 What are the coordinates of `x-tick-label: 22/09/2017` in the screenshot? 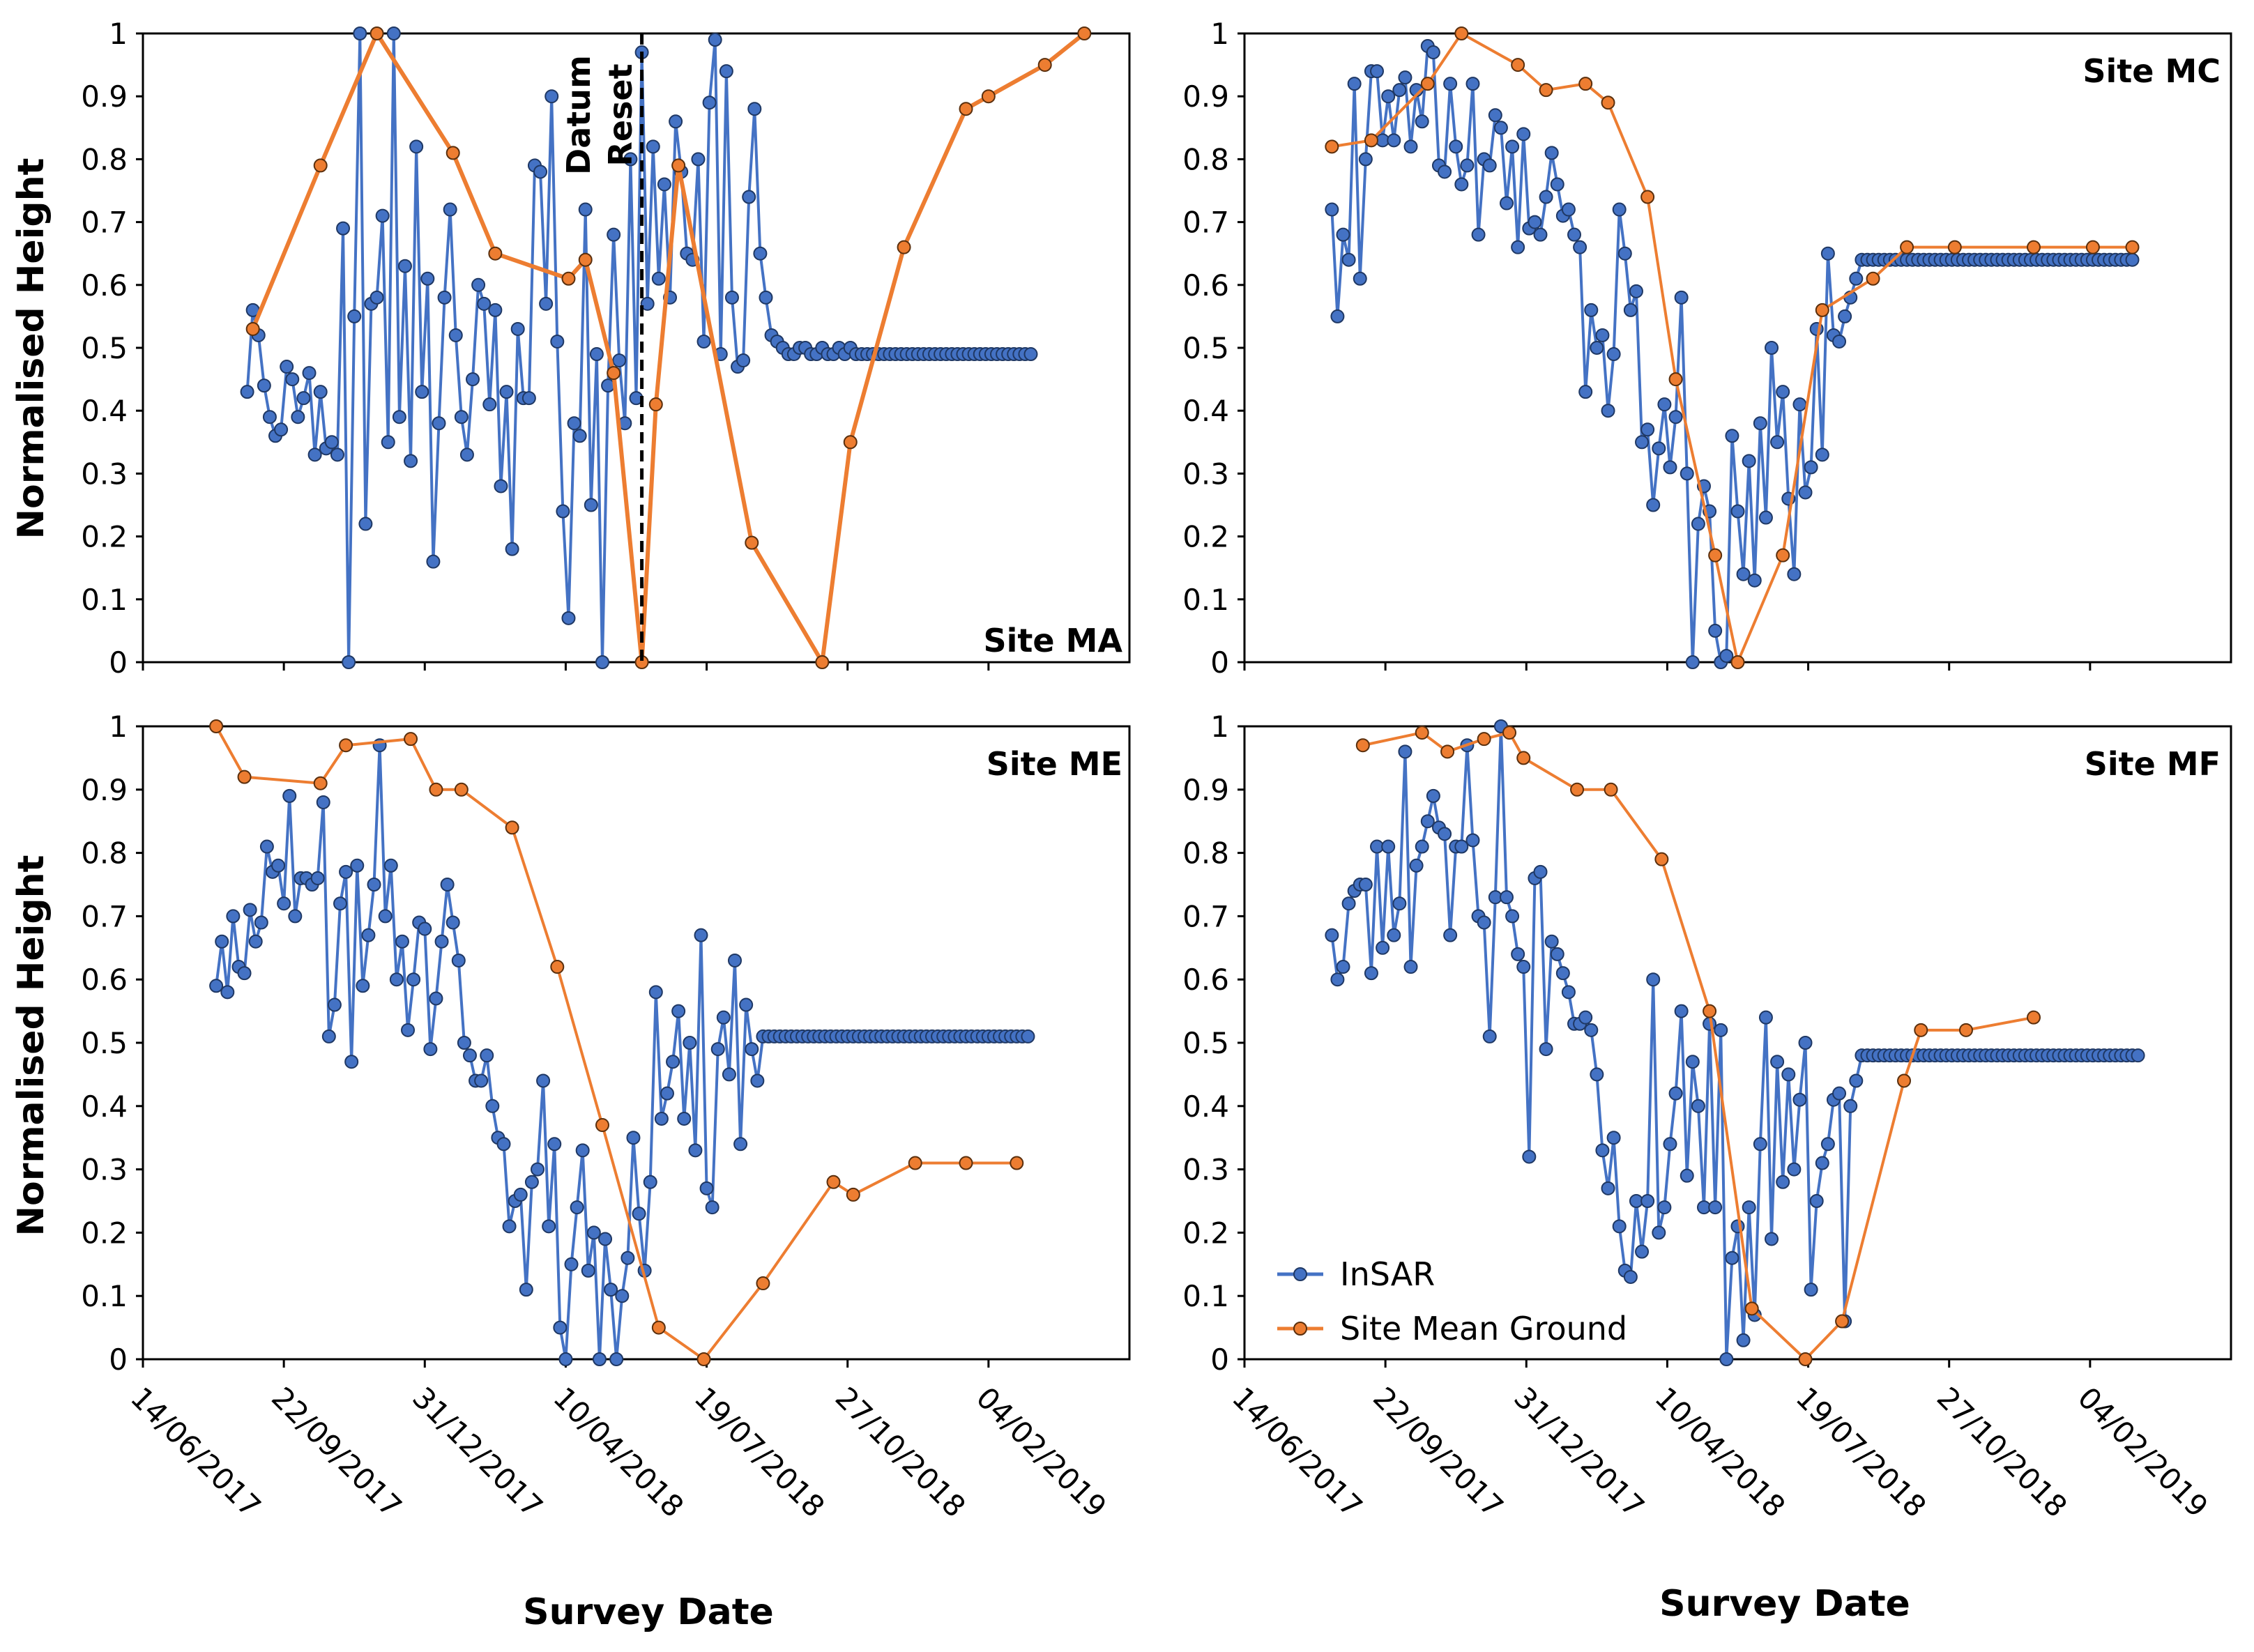 It's located at (337, 1452).